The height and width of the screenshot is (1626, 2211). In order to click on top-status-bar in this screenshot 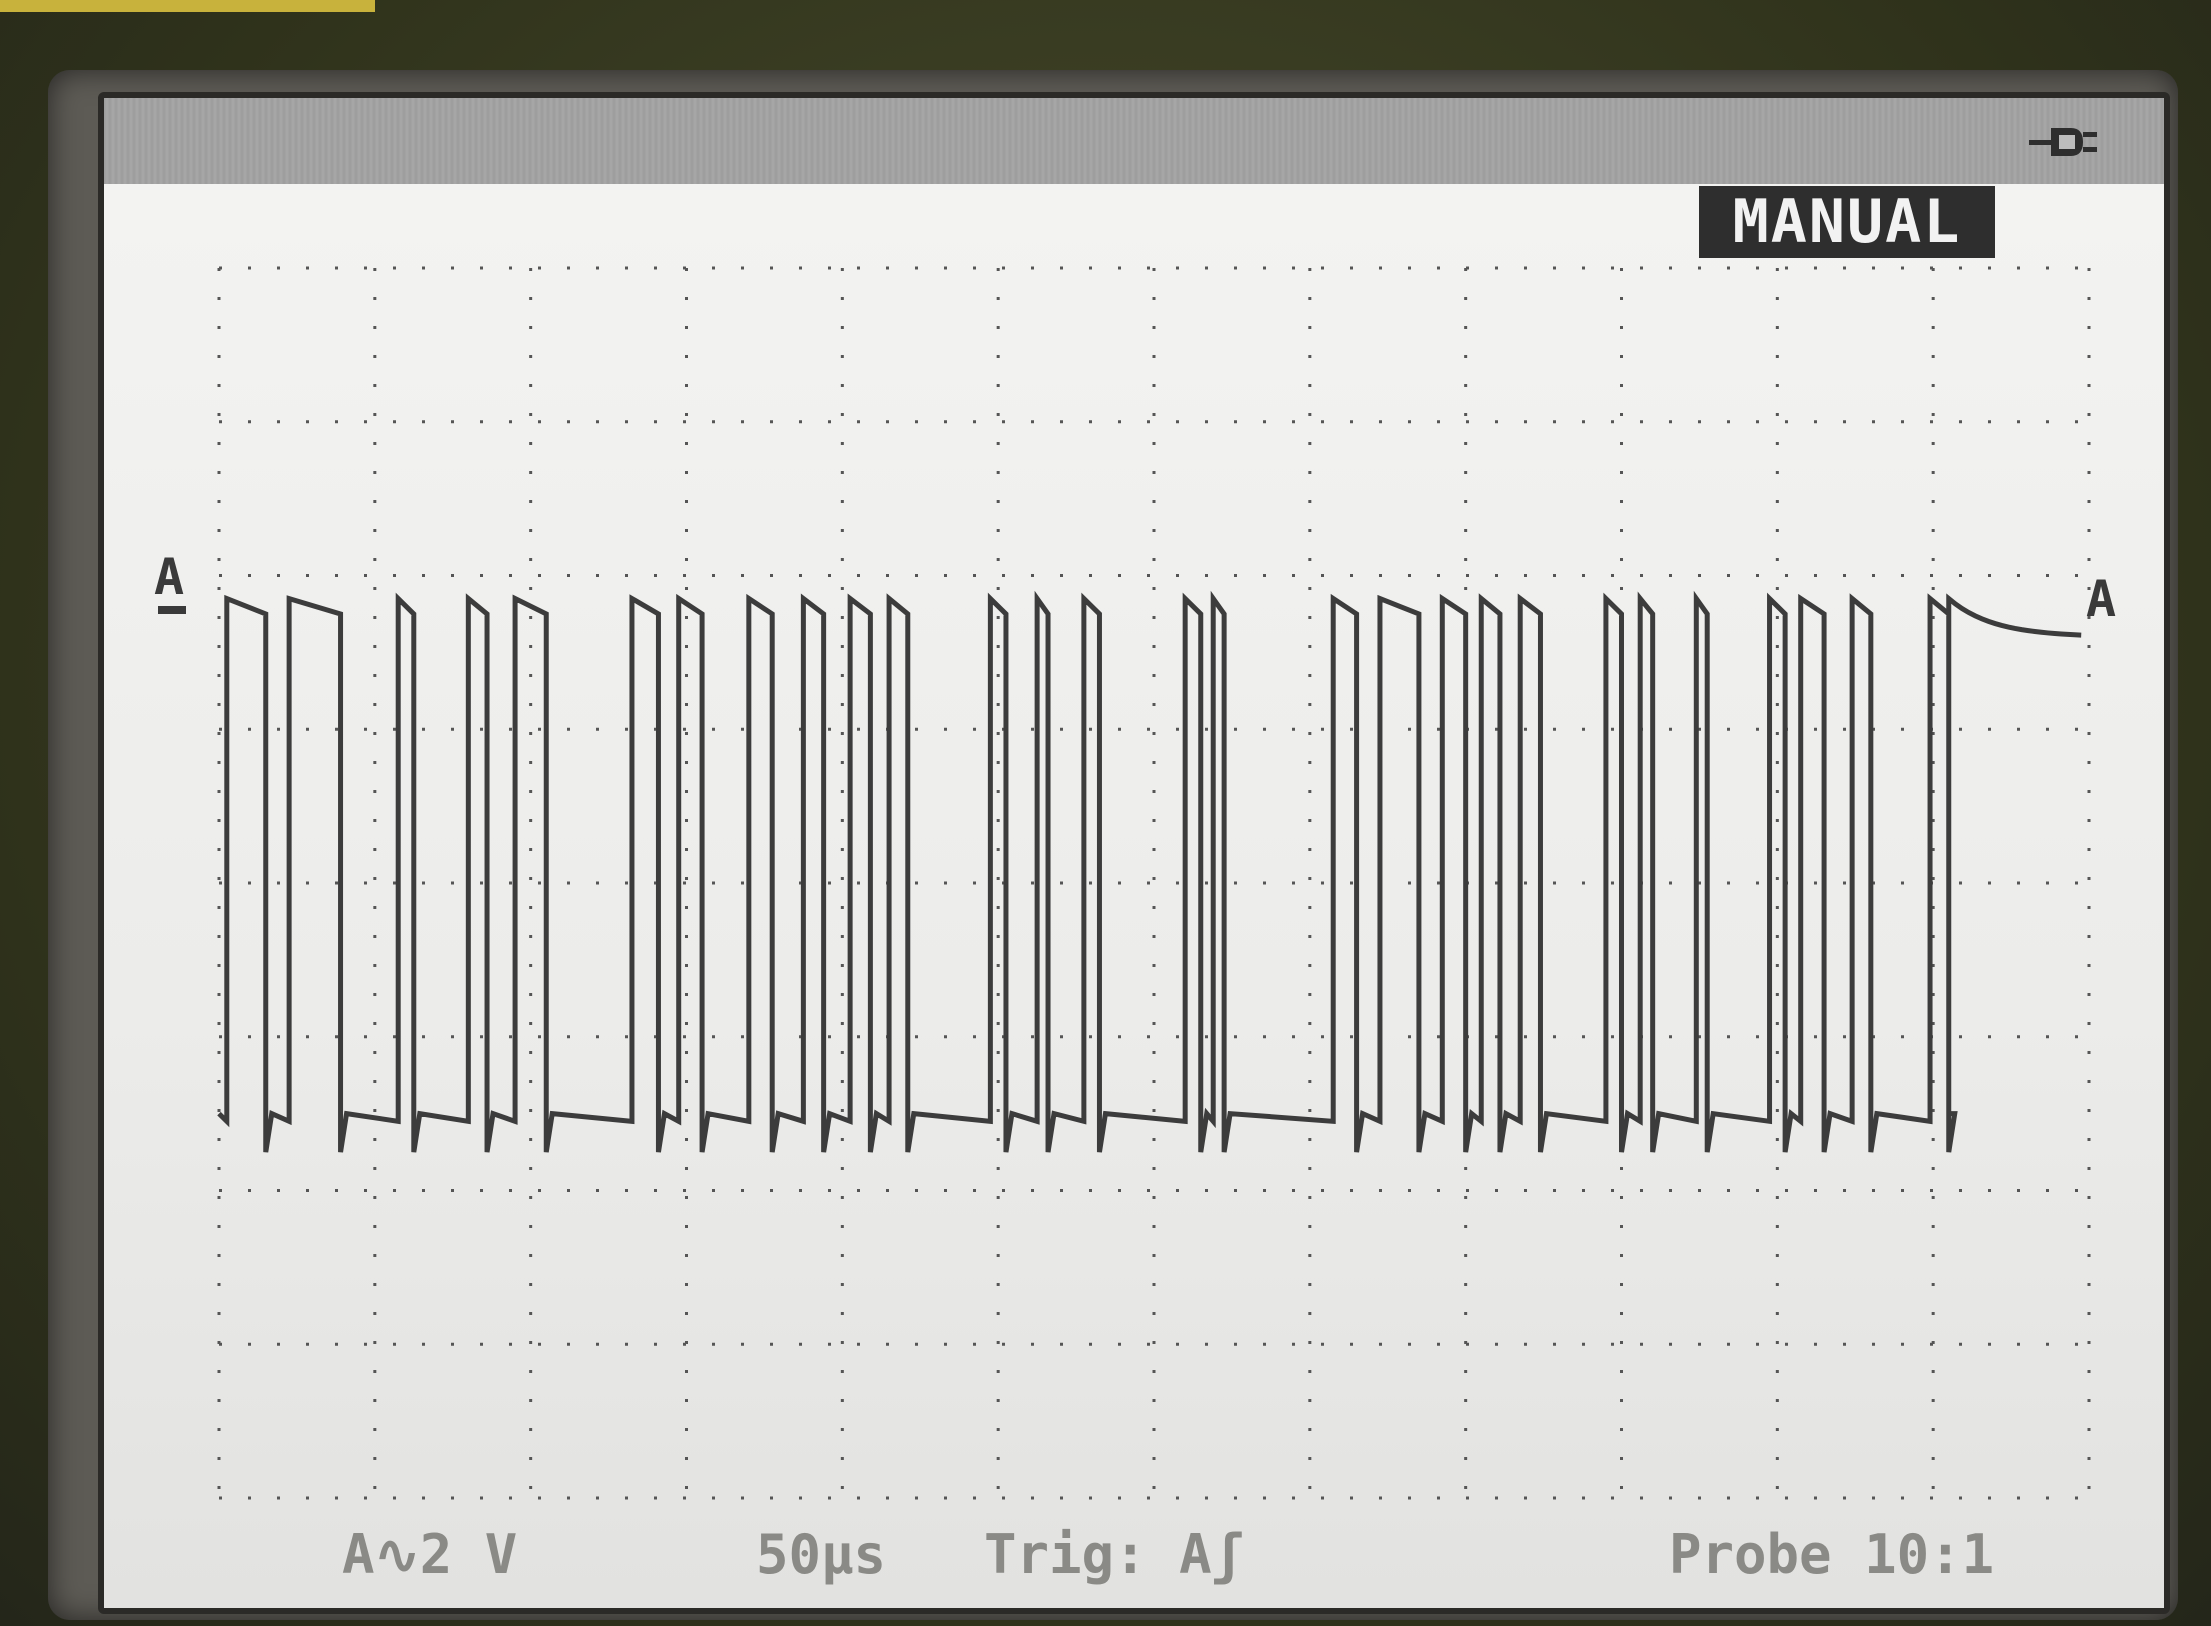, I will do `click(1134, 141)`.